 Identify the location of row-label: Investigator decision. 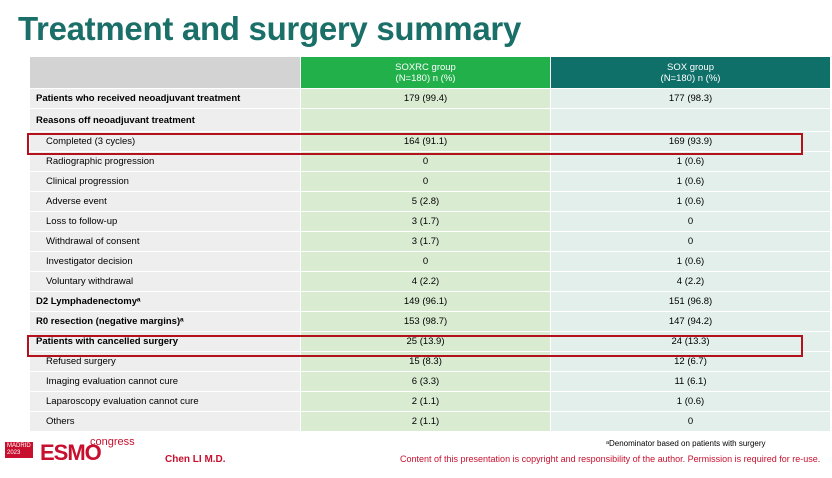
(165, 262).